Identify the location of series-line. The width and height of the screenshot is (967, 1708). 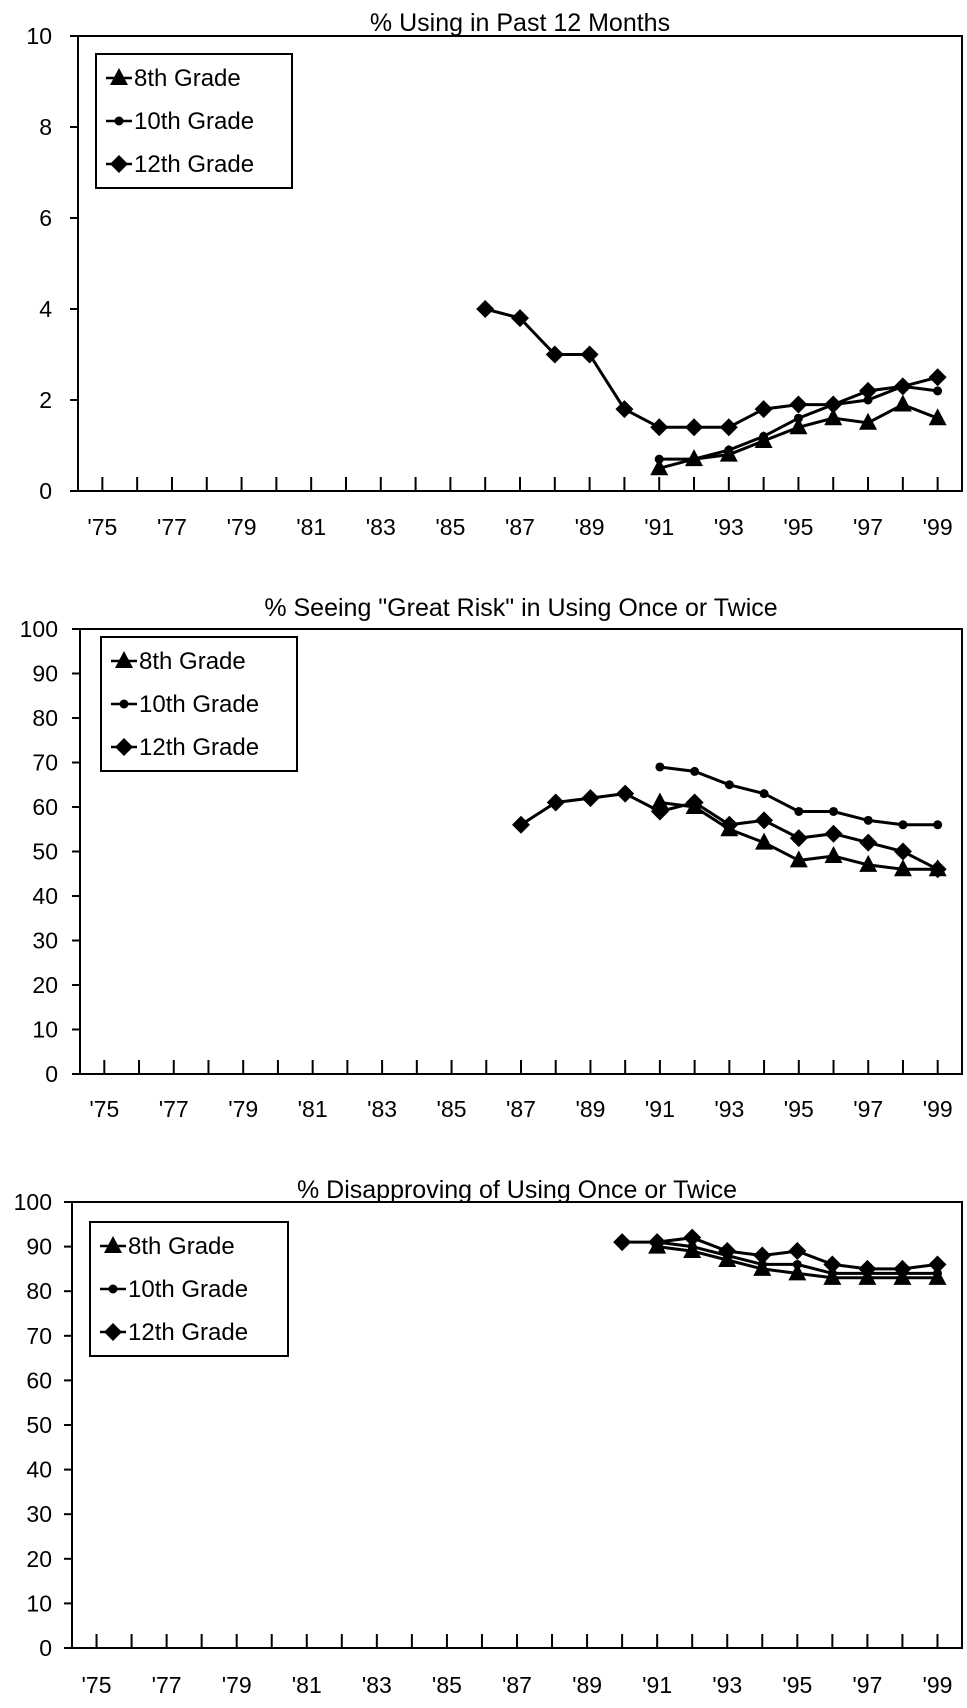
(798, 796).